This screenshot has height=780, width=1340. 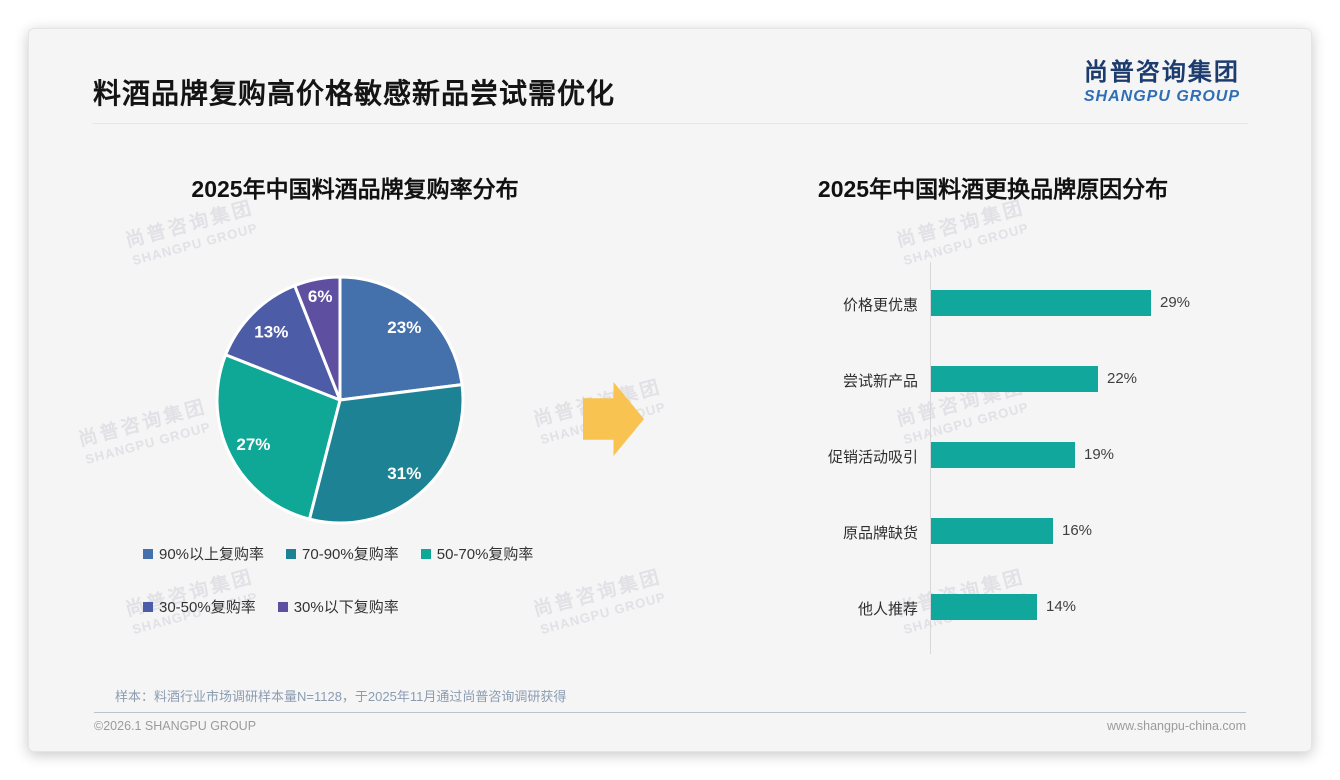 What do you see at coordinates (404, 473) in the screenshot?
I see `pie-slice-label-1: 31%` at bounding box center [404, 473].